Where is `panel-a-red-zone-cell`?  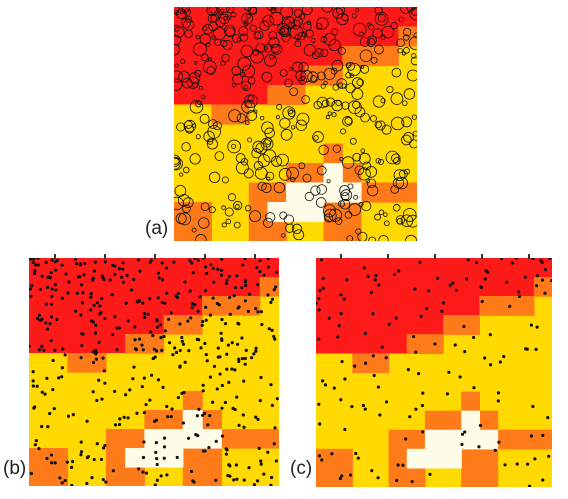 panel-a-red-zone-cell is located at coordinates (370, 26).